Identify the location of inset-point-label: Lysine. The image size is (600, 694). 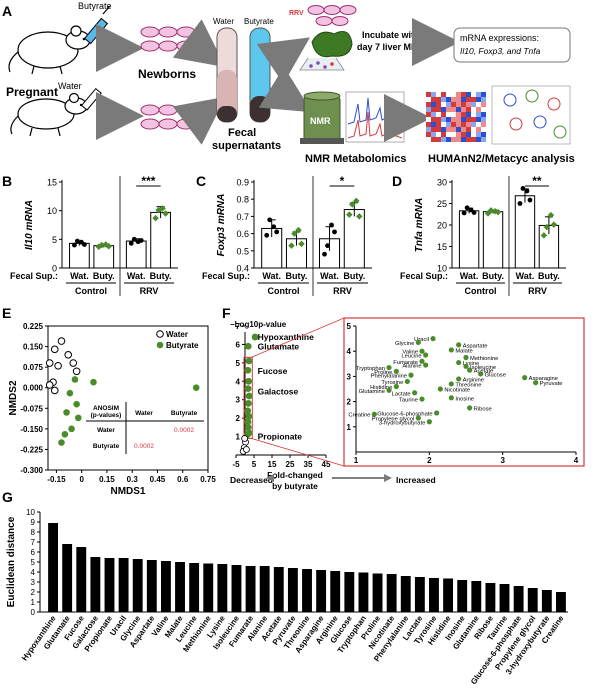
(471, 364).